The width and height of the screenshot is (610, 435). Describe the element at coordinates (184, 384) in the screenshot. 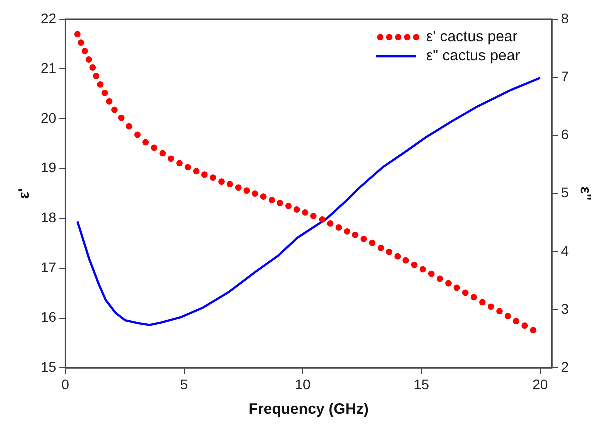

I see `x-tick-label: 5` at that location.